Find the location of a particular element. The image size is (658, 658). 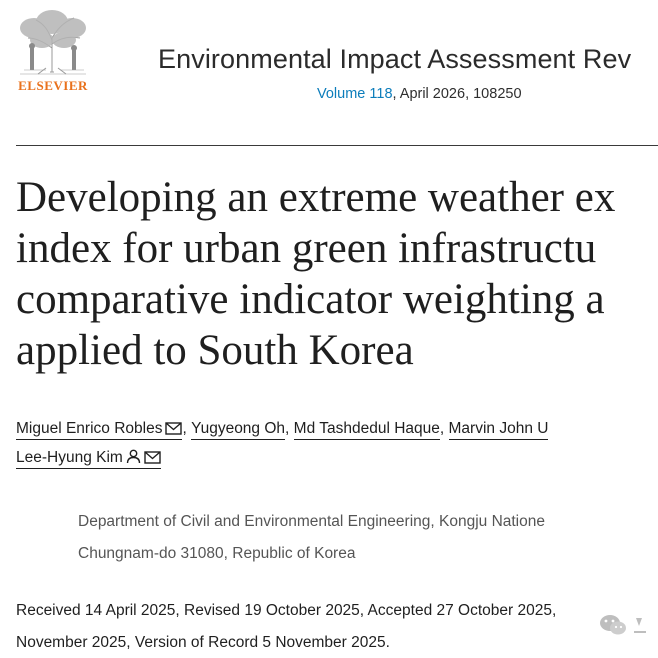

volume-link: Volume 118 is located at coordinates (355, 94).